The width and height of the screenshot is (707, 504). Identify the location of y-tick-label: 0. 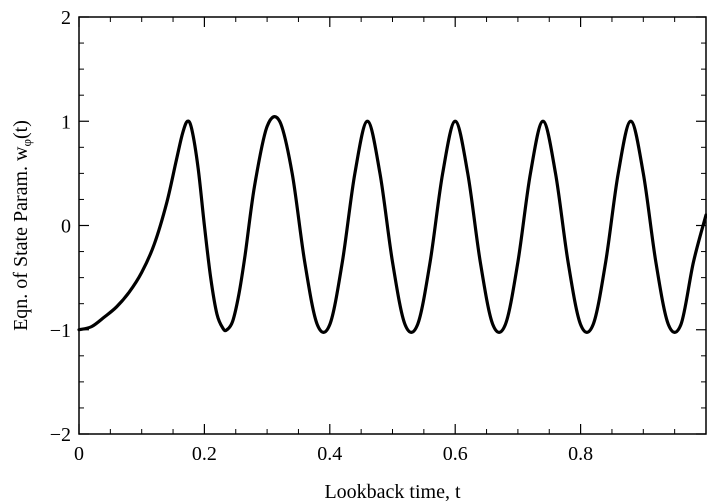
(66, 227).